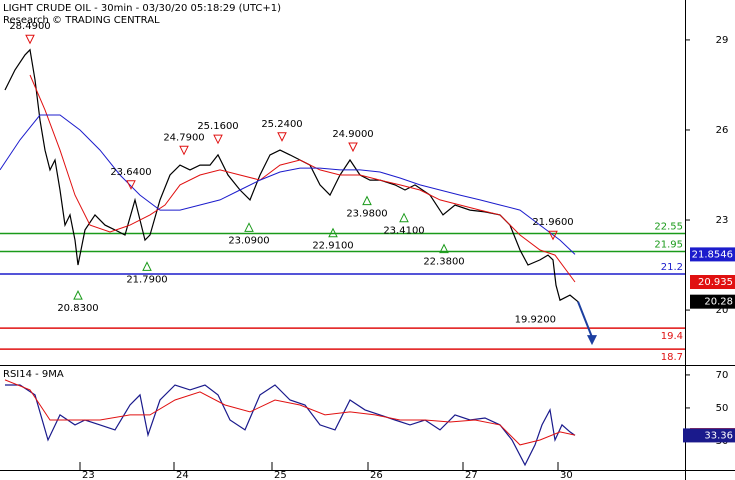 Image resolution: width=735 pixels, height=480 pixels. What do you see at coordinates (672, 267) in the screenshot?
I see `level-label: 21.2` at bounding box center [672, 267].